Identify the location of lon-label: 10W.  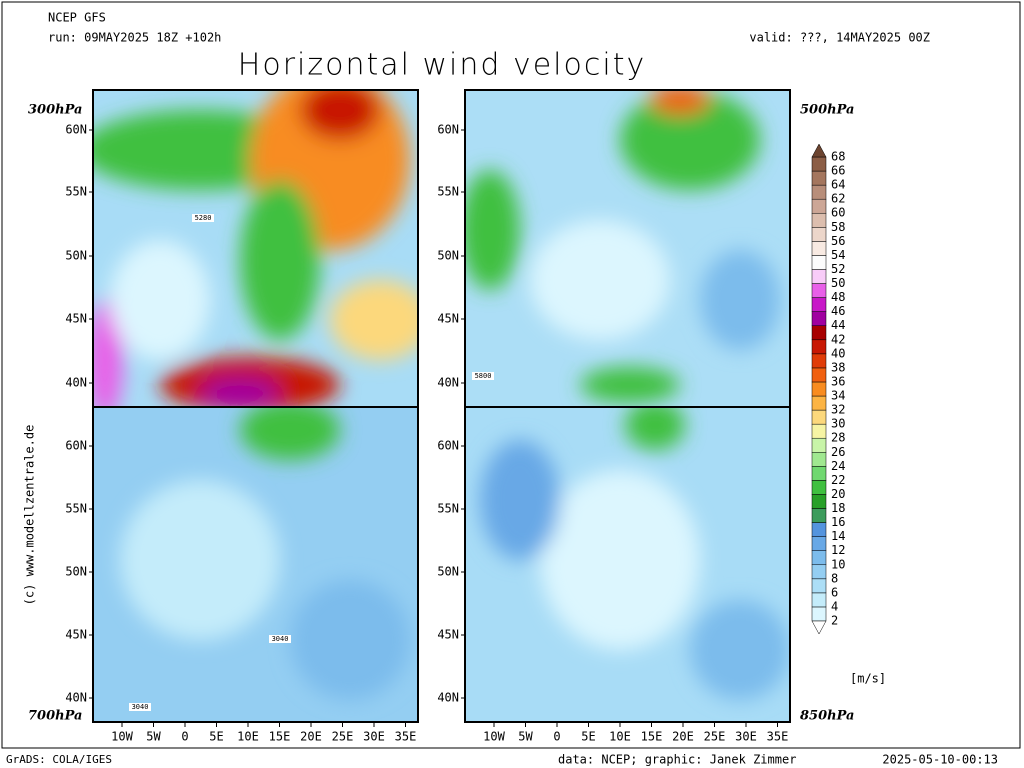
(494, 737).